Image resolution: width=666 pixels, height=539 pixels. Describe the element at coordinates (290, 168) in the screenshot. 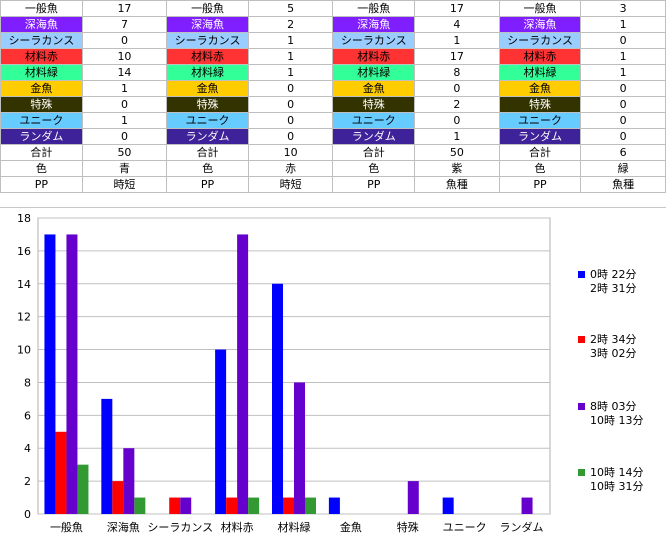

I see `value-cell: 赤` at that location.